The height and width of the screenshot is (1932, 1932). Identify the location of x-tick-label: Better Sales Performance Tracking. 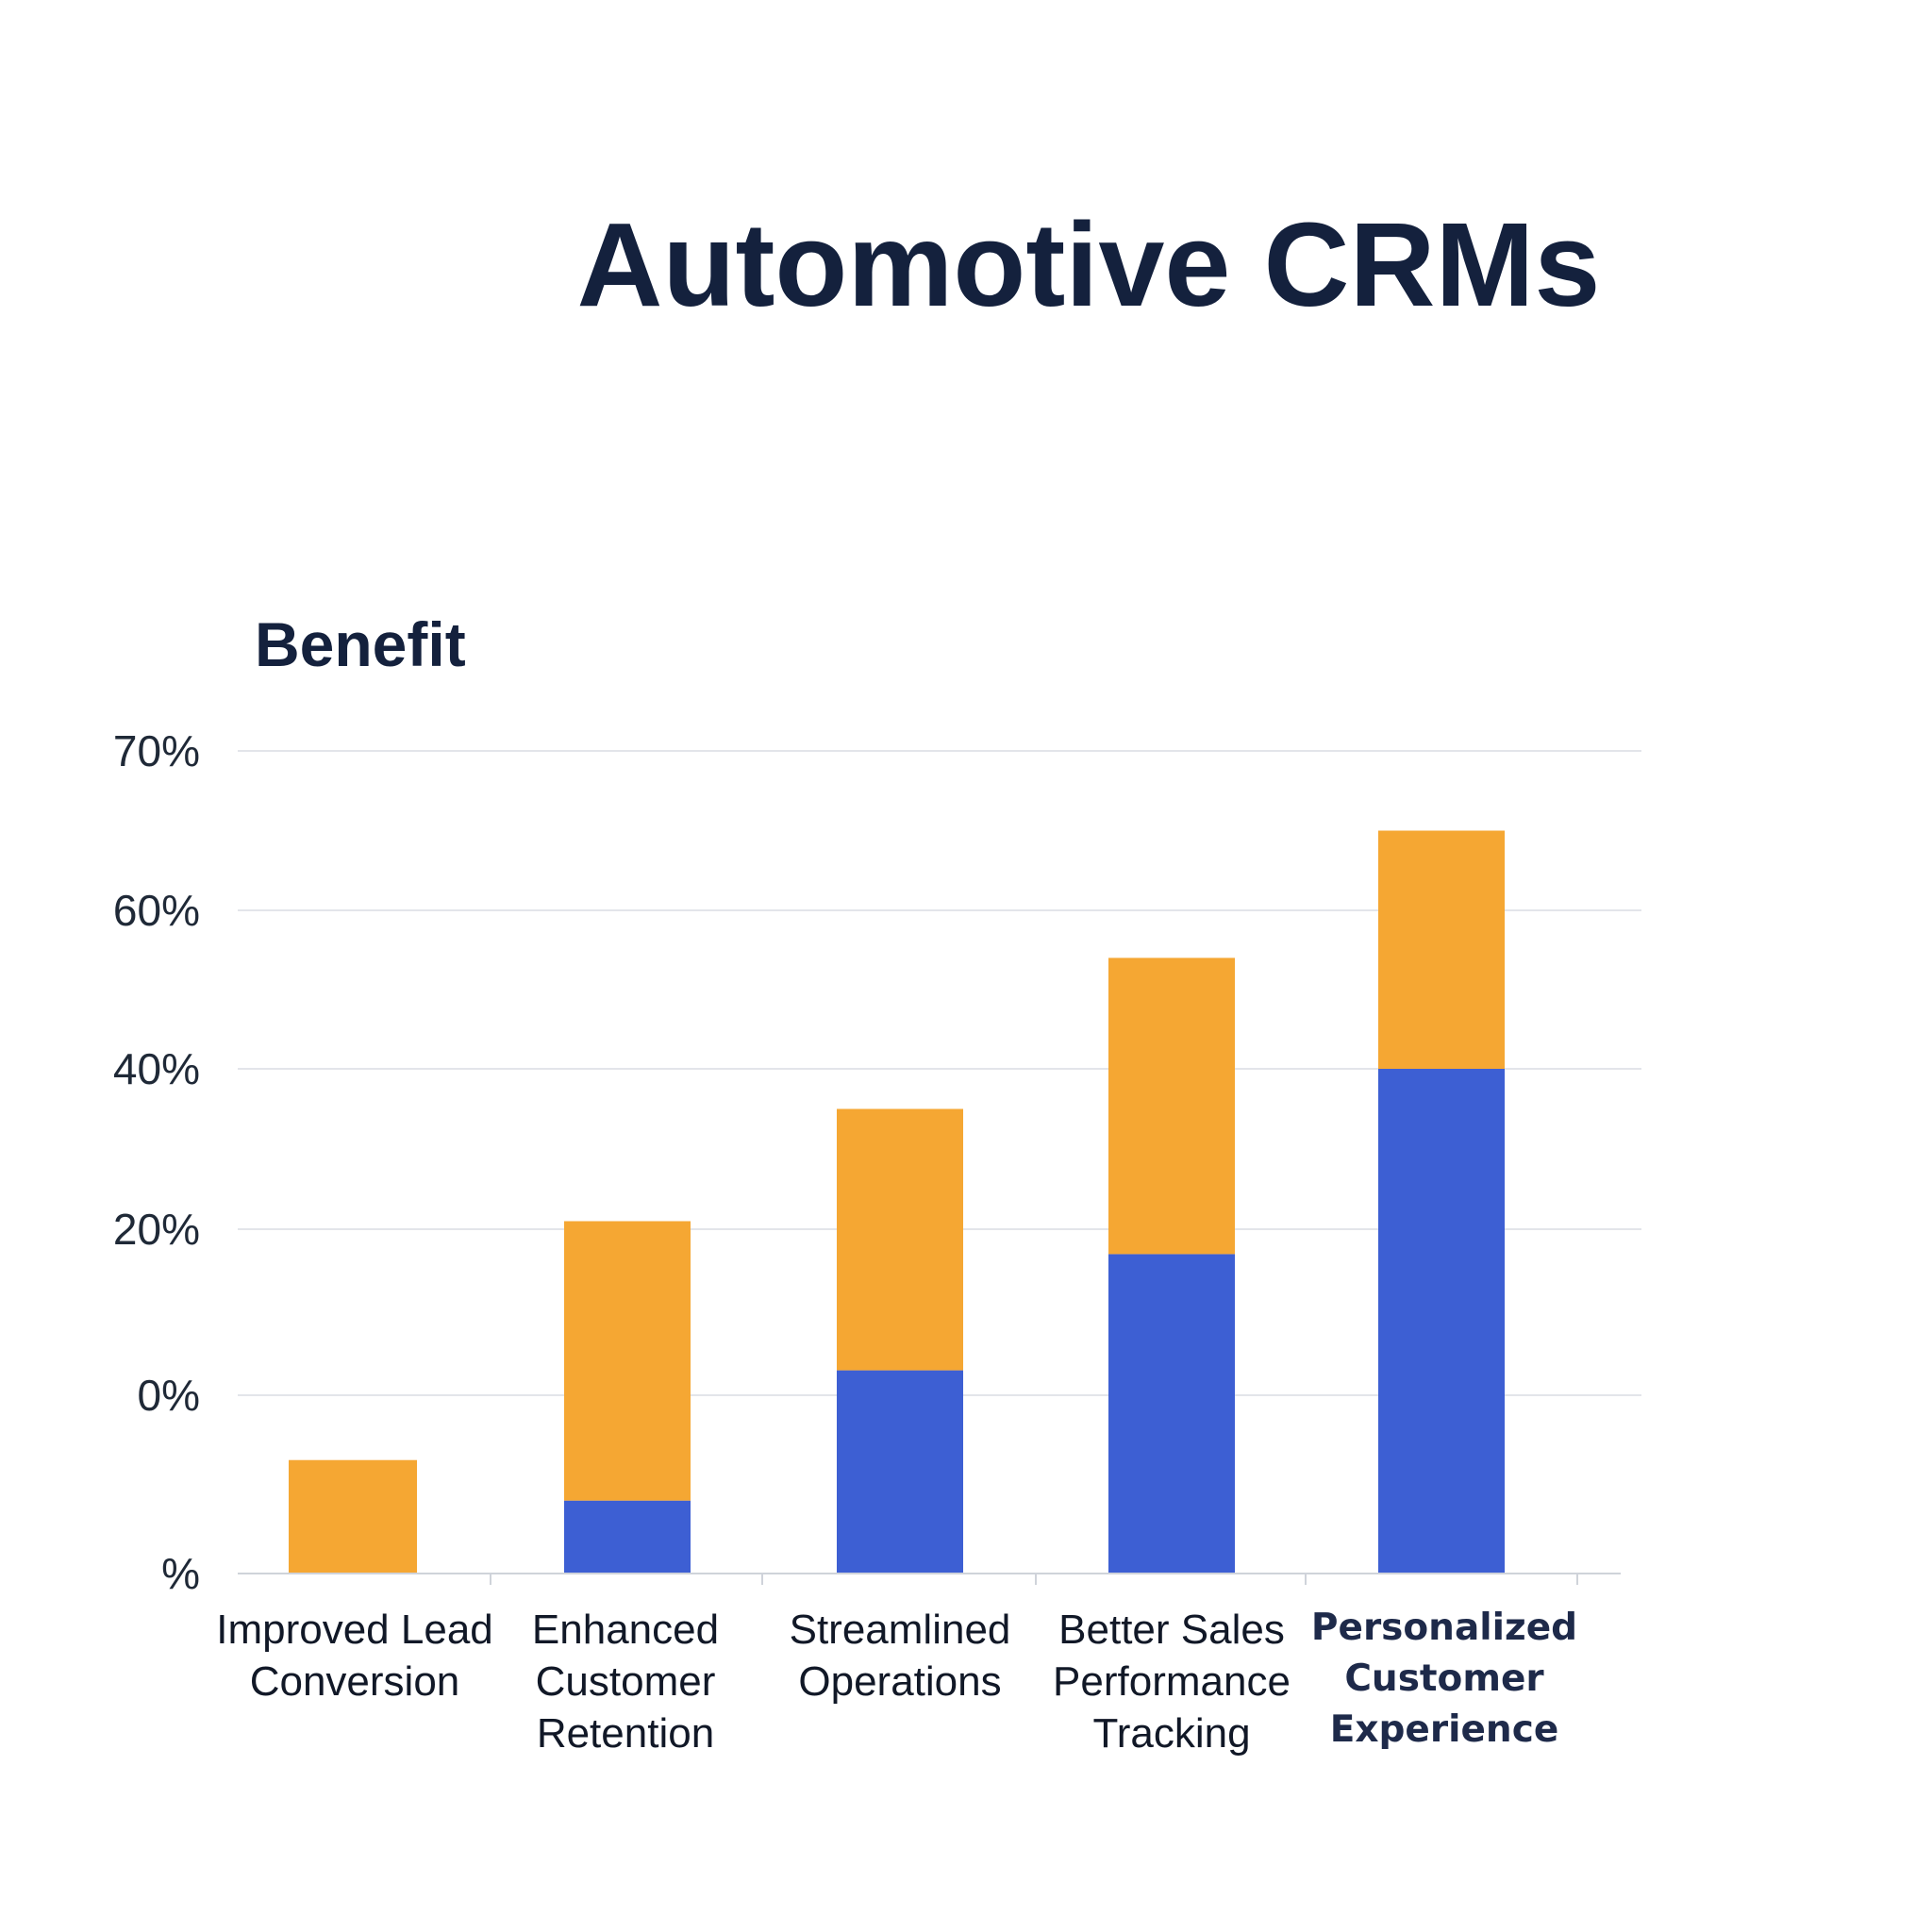
(1172, 1682).